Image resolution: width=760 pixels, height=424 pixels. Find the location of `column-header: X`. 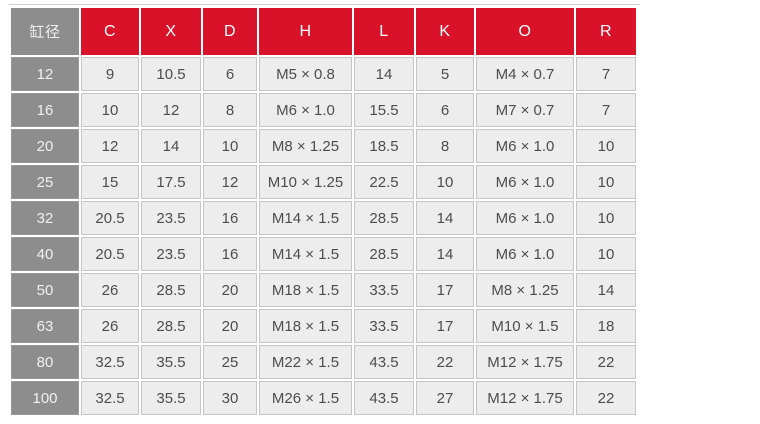

column-header: X is located at coordinates (171, 31).